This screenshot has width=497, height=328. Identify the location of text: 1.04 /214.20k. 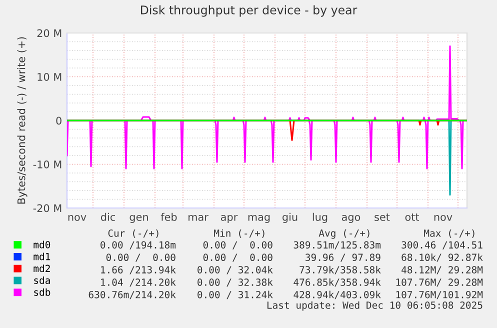
(138, 282).